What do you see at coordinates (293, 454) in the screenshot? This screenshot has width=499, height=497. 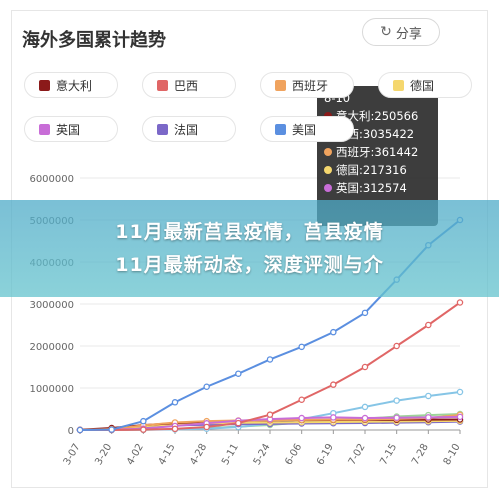 I see `x-tick-label: 6-06` at bounding box center [293, 454].